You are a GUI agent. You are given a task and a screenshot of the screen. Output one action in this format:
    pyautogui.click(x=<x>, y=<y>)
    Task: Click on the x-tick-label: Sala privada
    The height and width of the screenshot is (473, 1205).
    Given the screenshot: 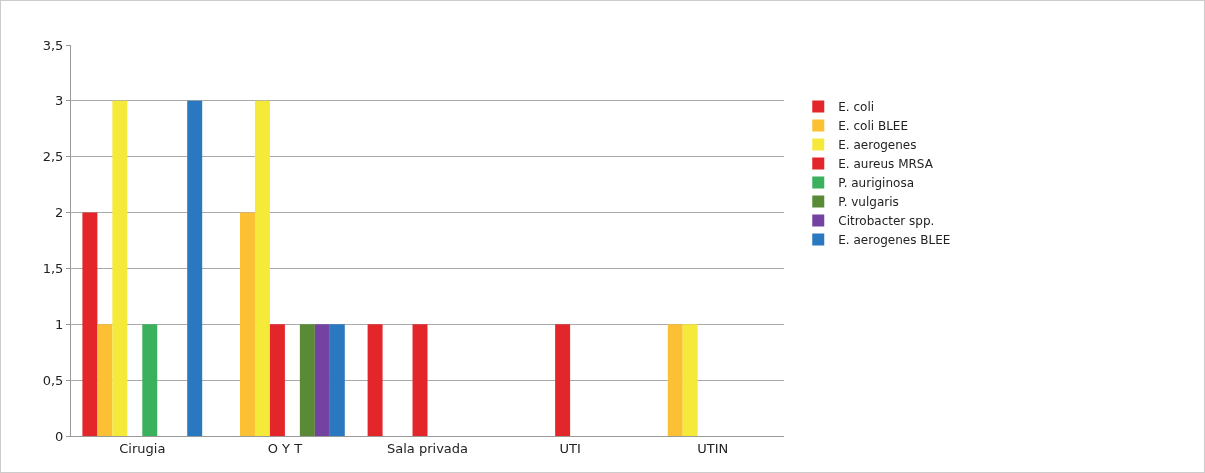 What is the action you would take?
    pyautogui.click(x=427, y=448)
    